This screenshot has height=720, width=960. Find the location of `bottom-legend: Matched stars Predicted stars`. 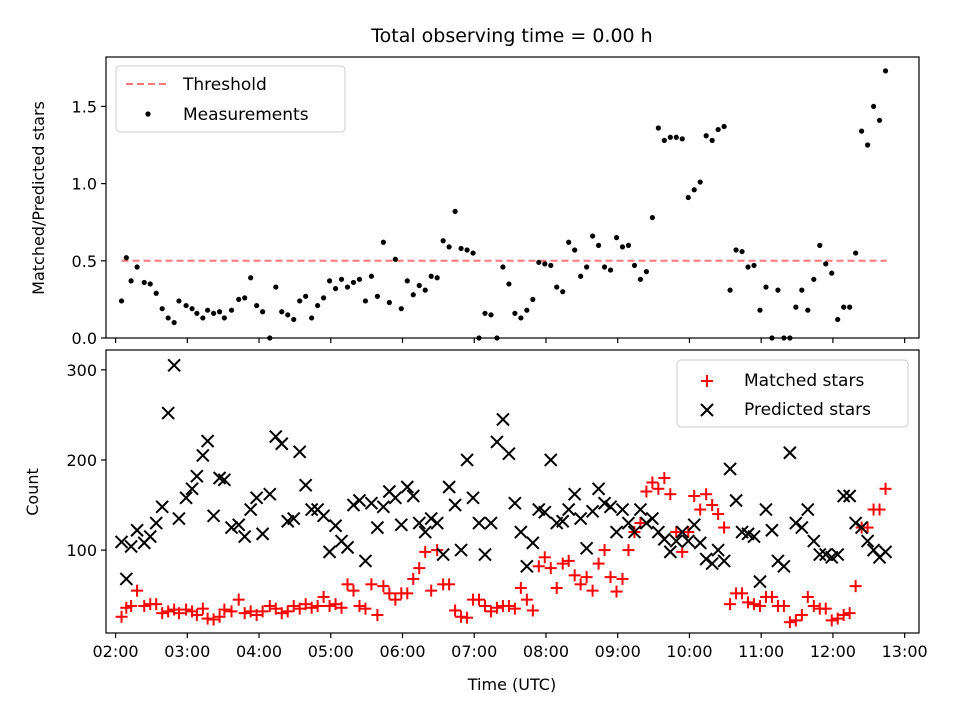

bottom-legend: Matched stars Predicted stars is located at coordinates (792, 393).